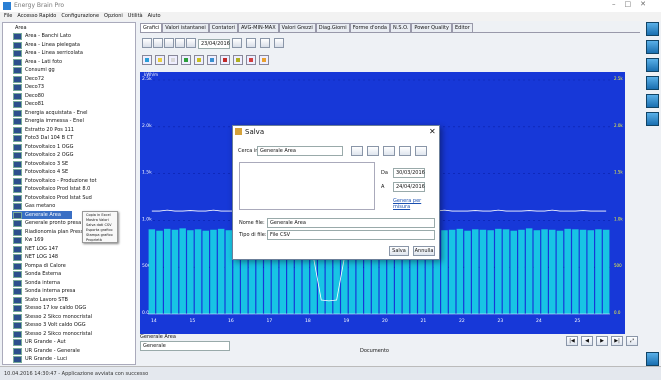 This screenshot has height=380, width=661. I want to click on tab: Grafici, so click(151, 27).